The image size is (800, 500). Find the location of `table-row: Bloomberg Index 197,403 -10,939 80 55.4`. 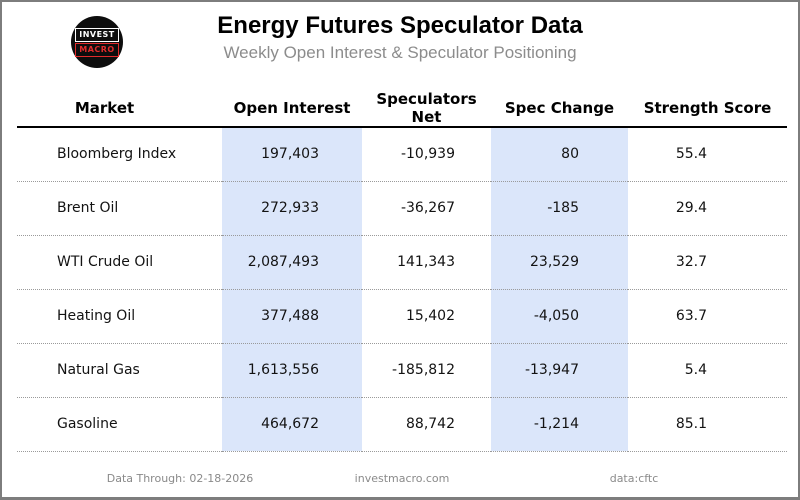

table-row: Bloomberg Index 197,403 -10,939 80 55.4 is located at coordinates (402, 154).